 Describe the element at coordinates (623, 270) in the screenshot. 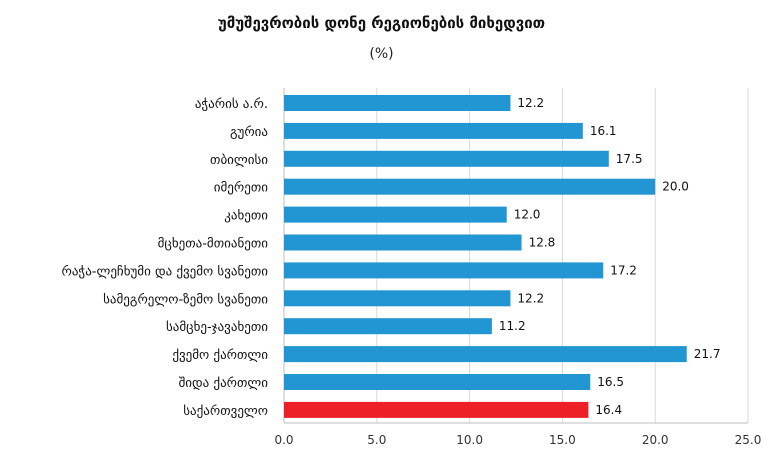

I see `data-label: 17.2` at that location.